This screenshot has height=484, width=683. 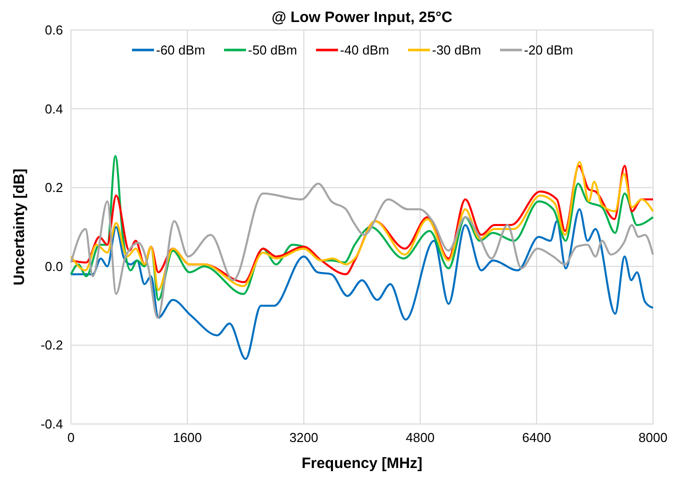 What do you see at coordinates (53, 188) in the screenshot?
I see `y-tick-label: 0.2` at bounding box center [53, 188].